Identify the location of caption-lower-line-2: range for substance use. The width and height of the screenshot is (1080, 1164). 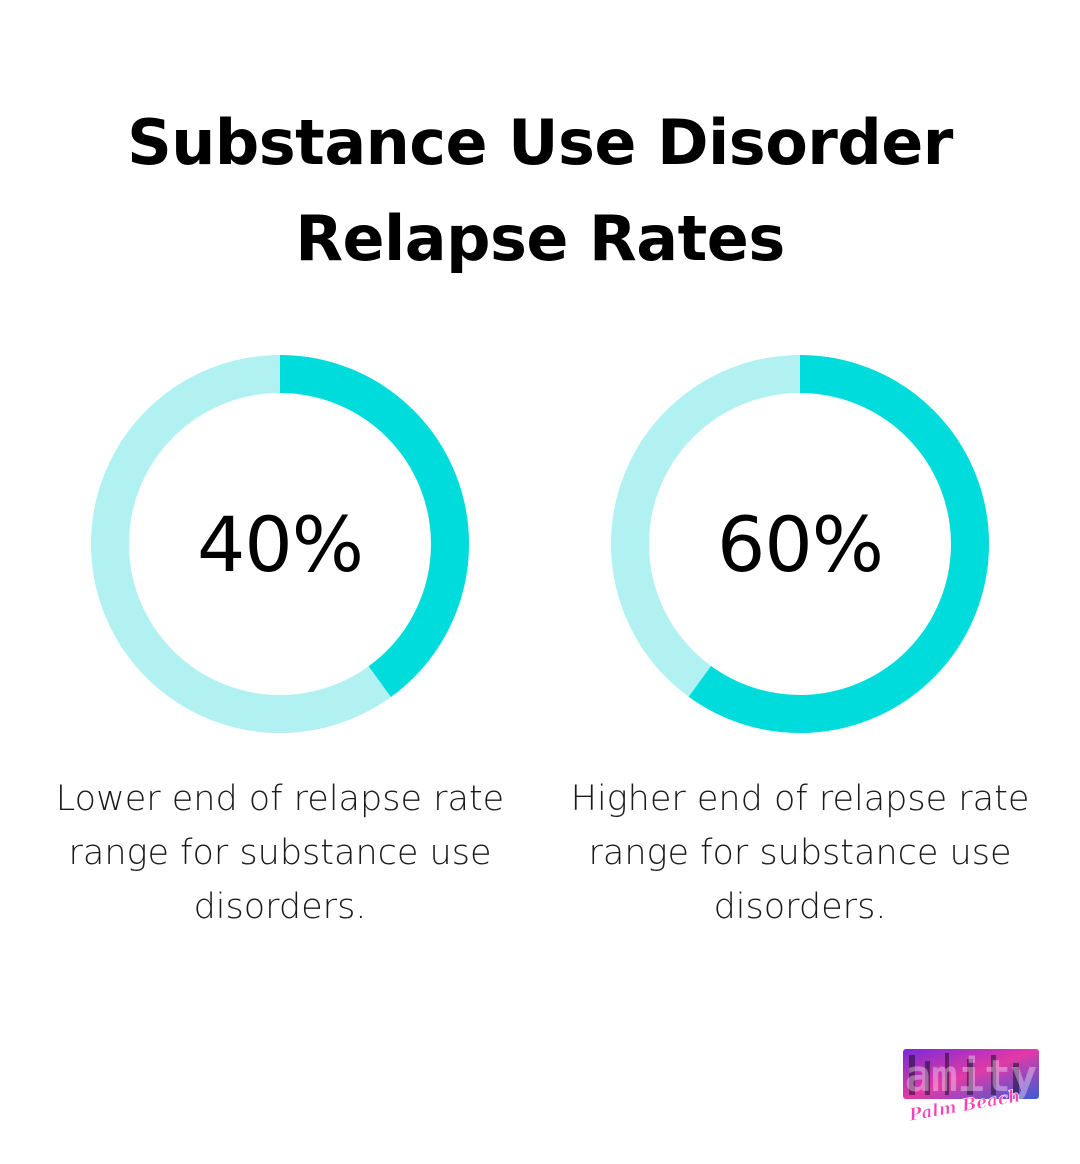
(280, 853).